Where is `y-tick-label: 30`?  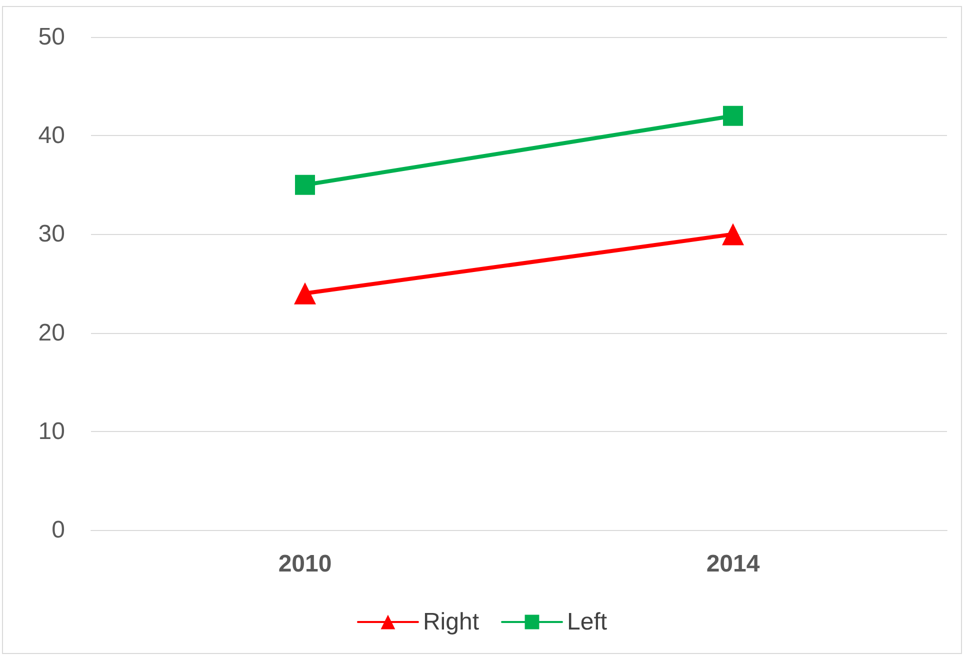
y-tick-label: 30 is located at coordinates (51, 234).